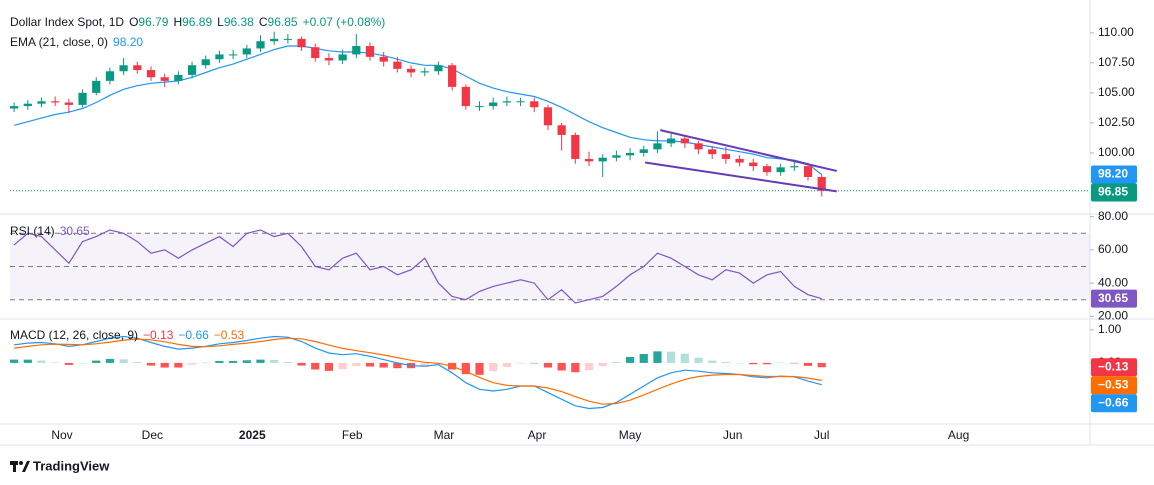  Describe the element at coordinates (74, 335) in the screenshot. I see `title: MACD (12, 26, close, 9)` at that location.